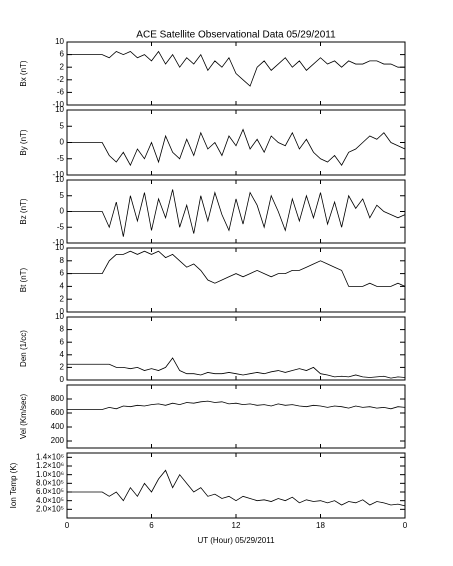 This screenshot has height=566, width=453. Describe the element at coordinates (151, 525) in the screenshot. I see `x-tick-label: 6` at that location.